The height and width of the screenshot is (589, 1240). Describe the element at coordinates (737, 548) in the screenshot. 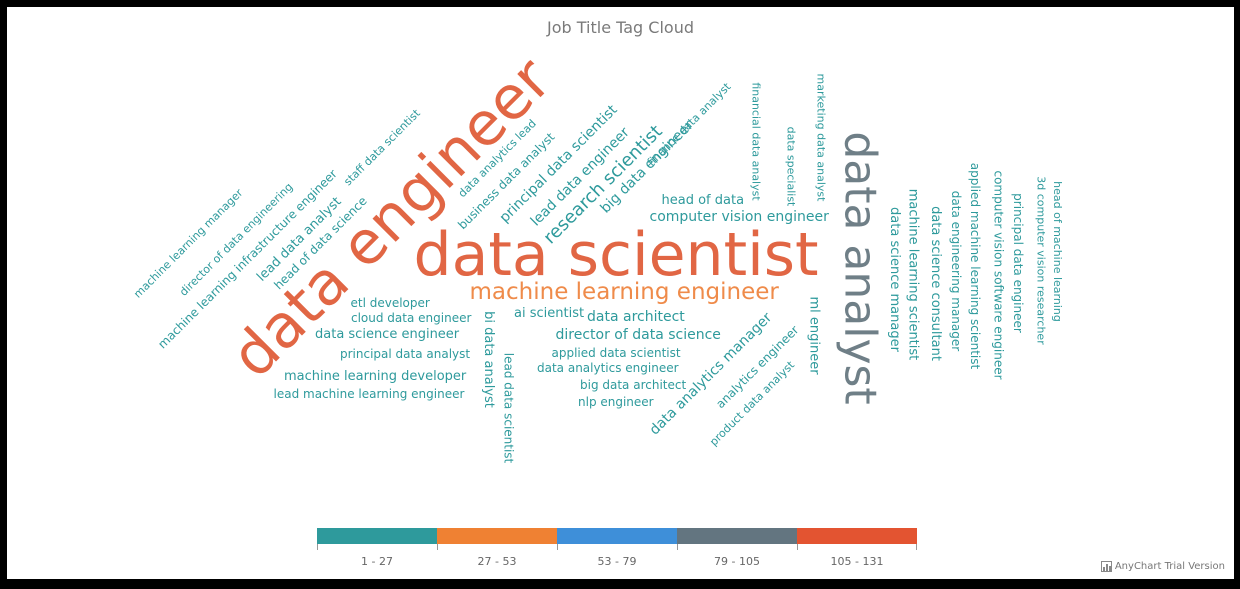

I see `legend-item: 79 - 105` at that location.